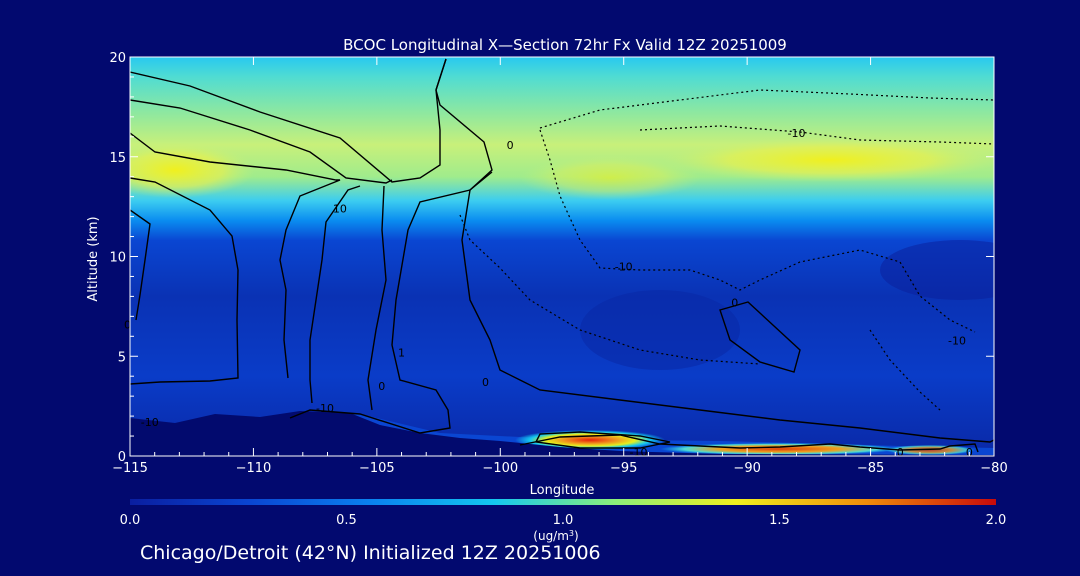 The height and width of the screenshot is (576, 1080). Describe the element at coordinates (130, 520) in the screenshot. I see `colorbar-tick-label: 0.0` at that location.